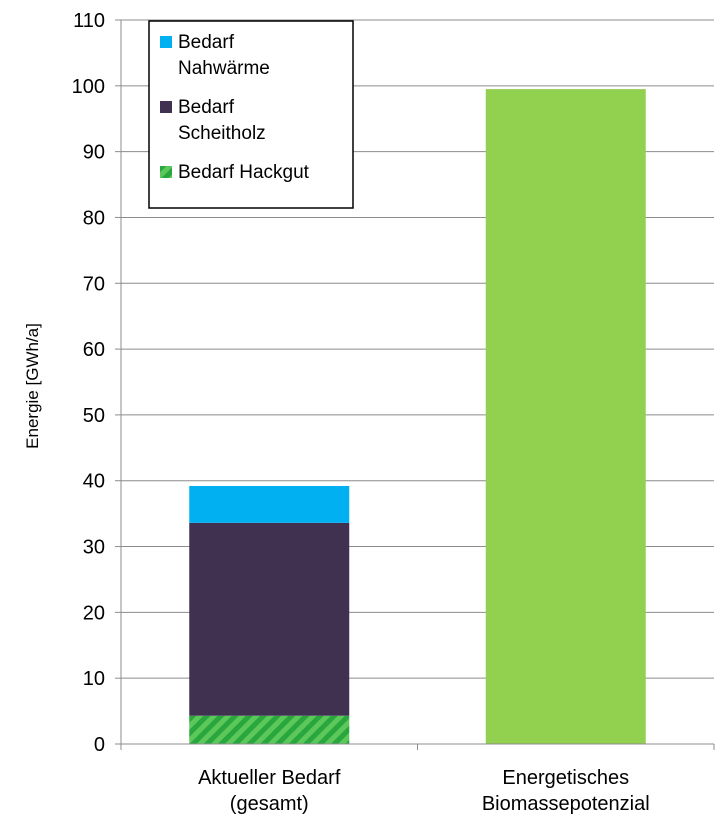 Image resolution: width=715 pixels, height=823 pixels. I want to click on y-tick-labels: 0 10 20 30 40 50 60 70 80 90 100 110, so click(88, 383).